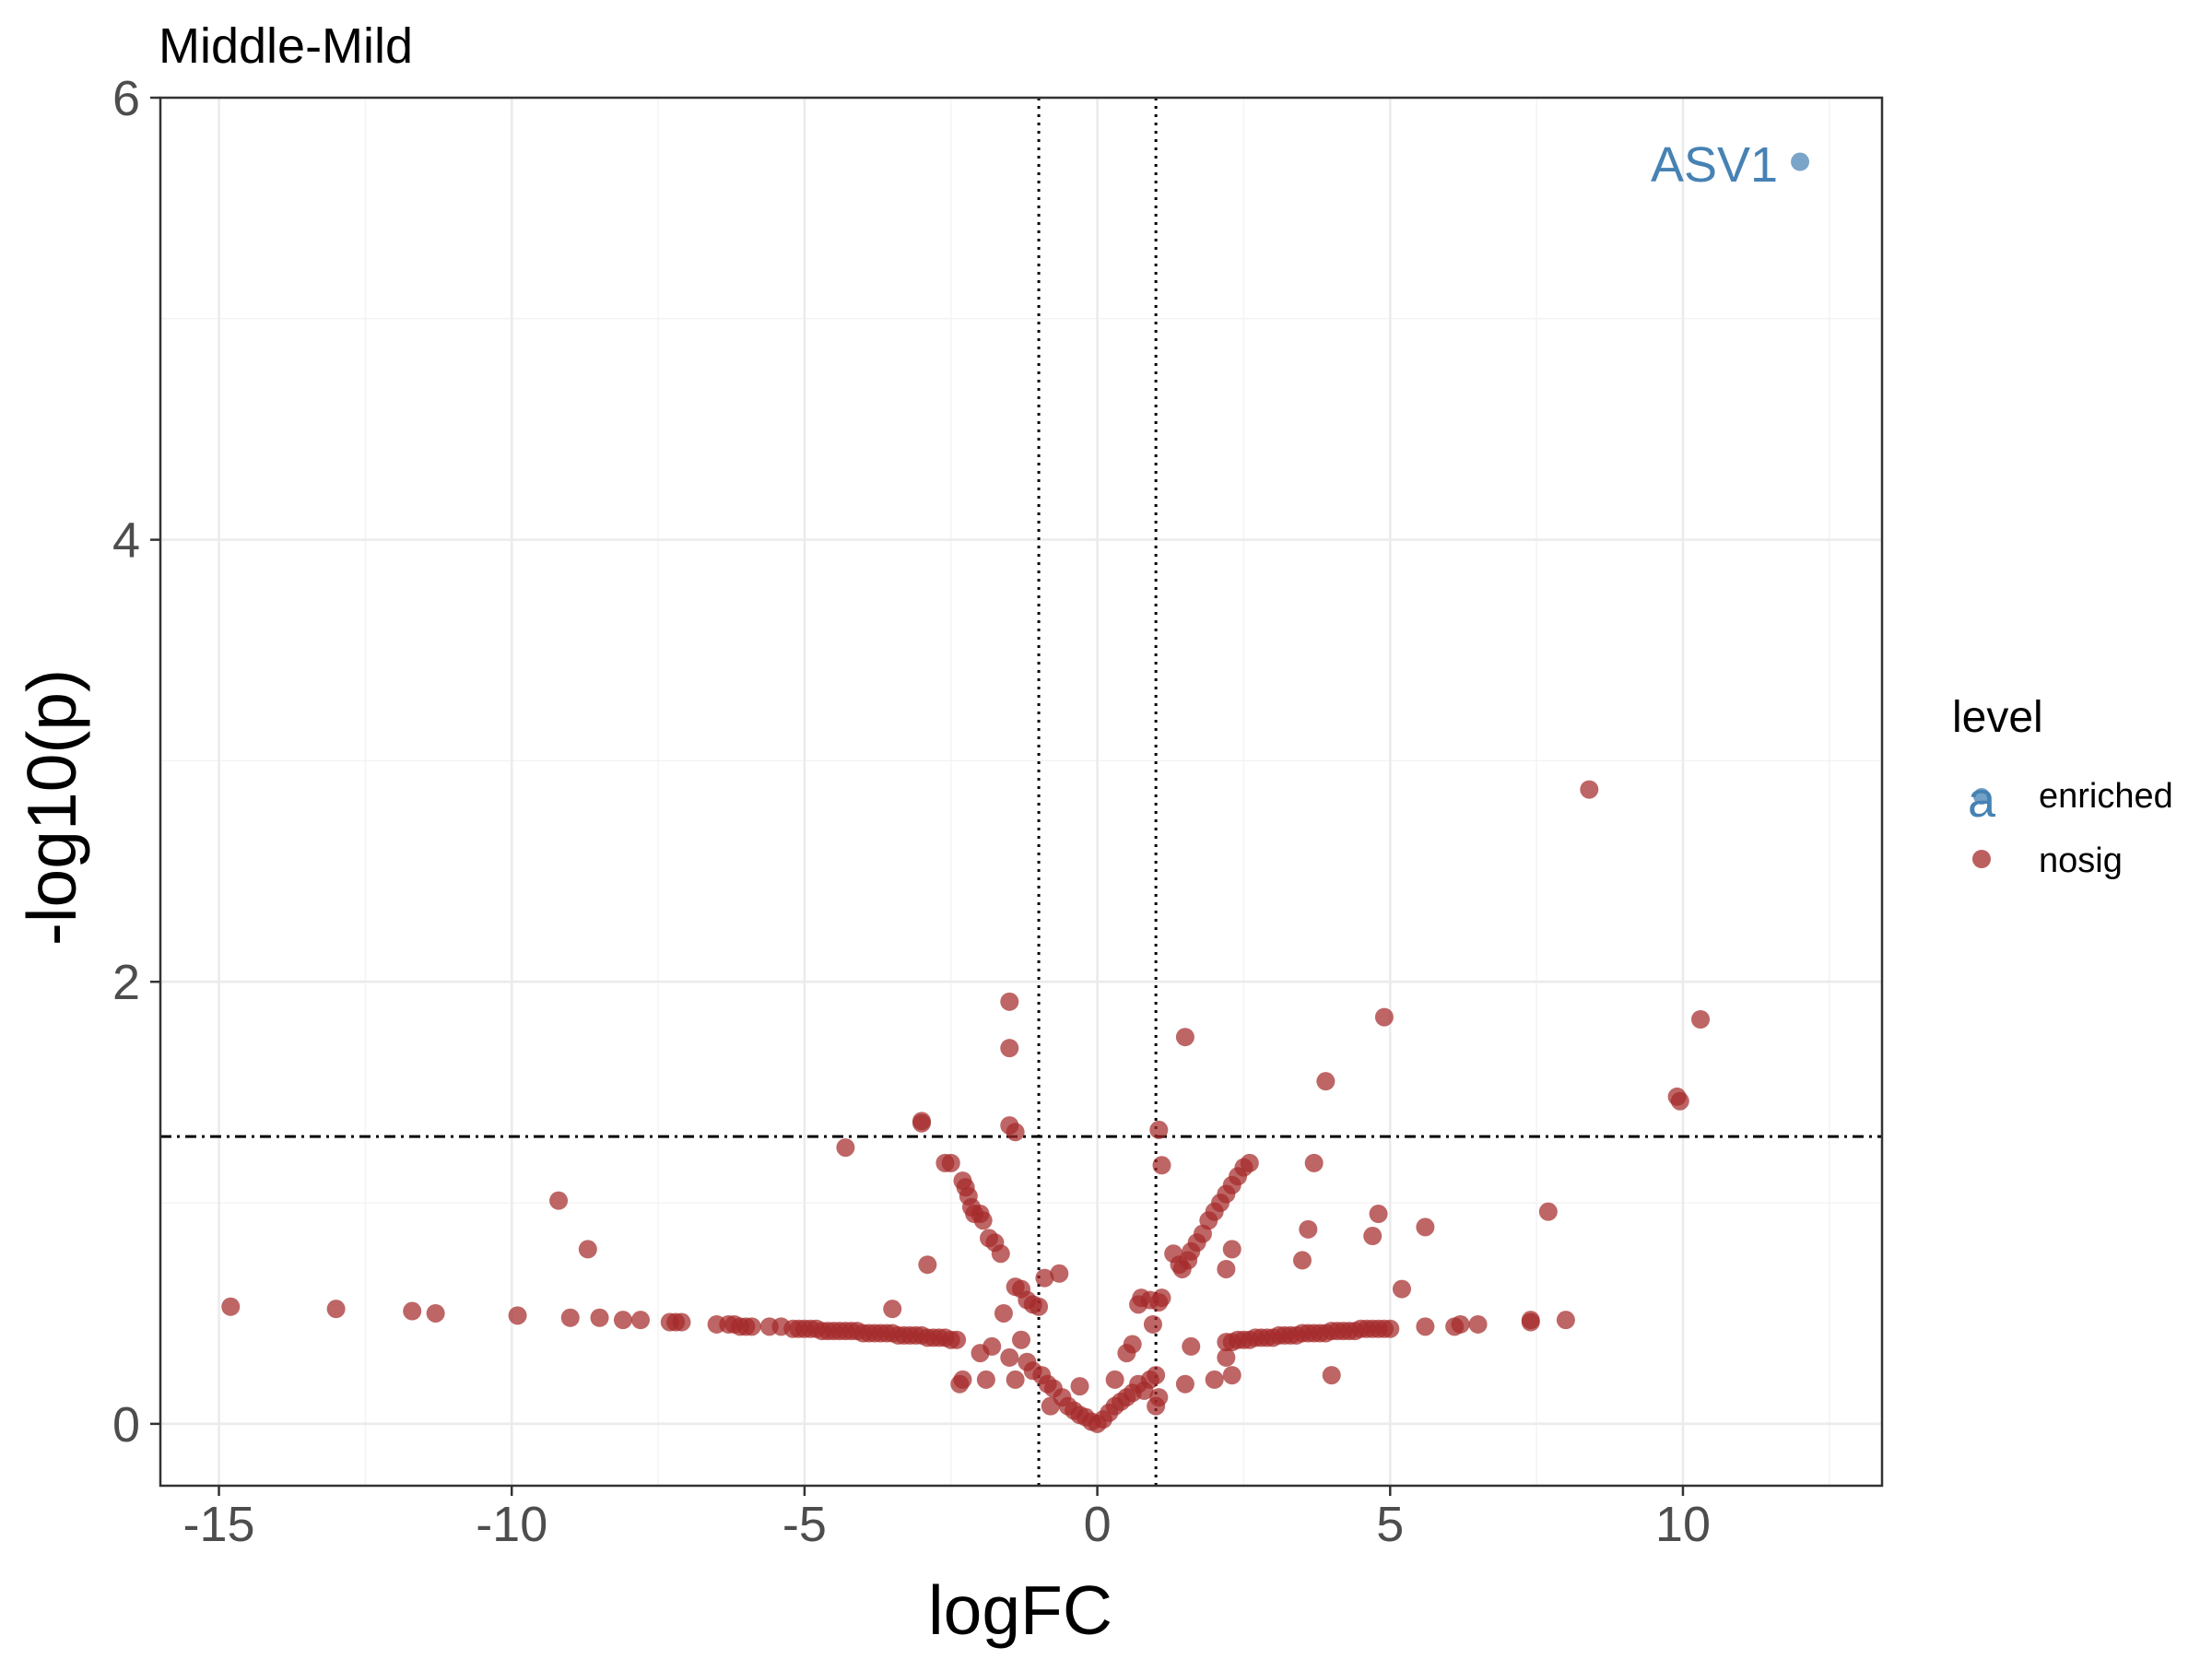 Image resolution: width=2212 pixels, height=1659 pixels. I want to click on y-axis-title: -log10(p), so click(51, 807).